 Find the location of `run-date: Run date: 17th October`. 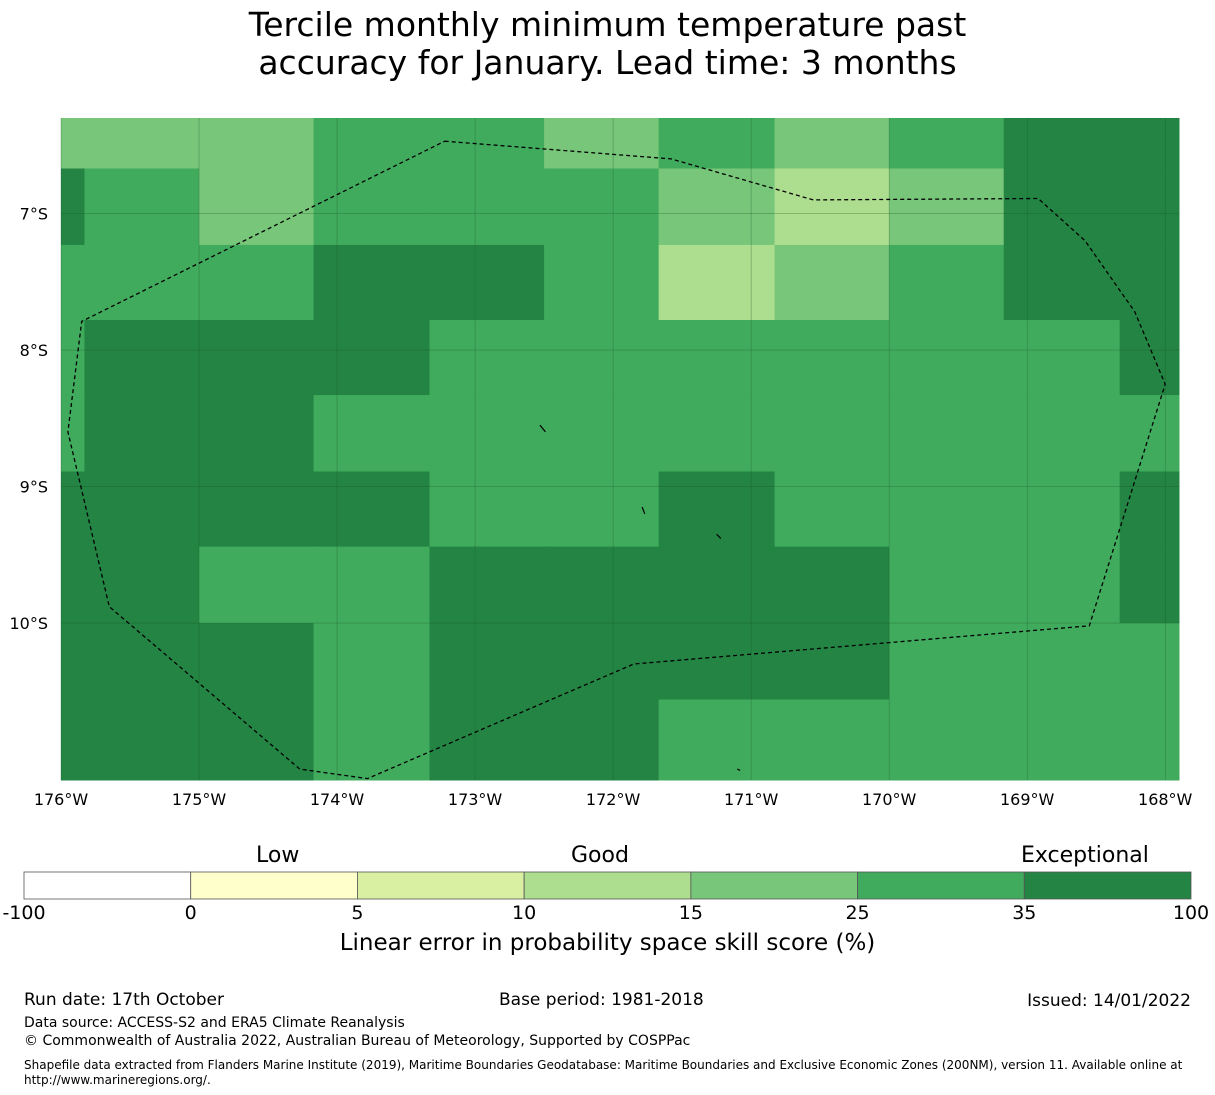

run-date: Run date: 17th October is located at coordinates (124, 1000).